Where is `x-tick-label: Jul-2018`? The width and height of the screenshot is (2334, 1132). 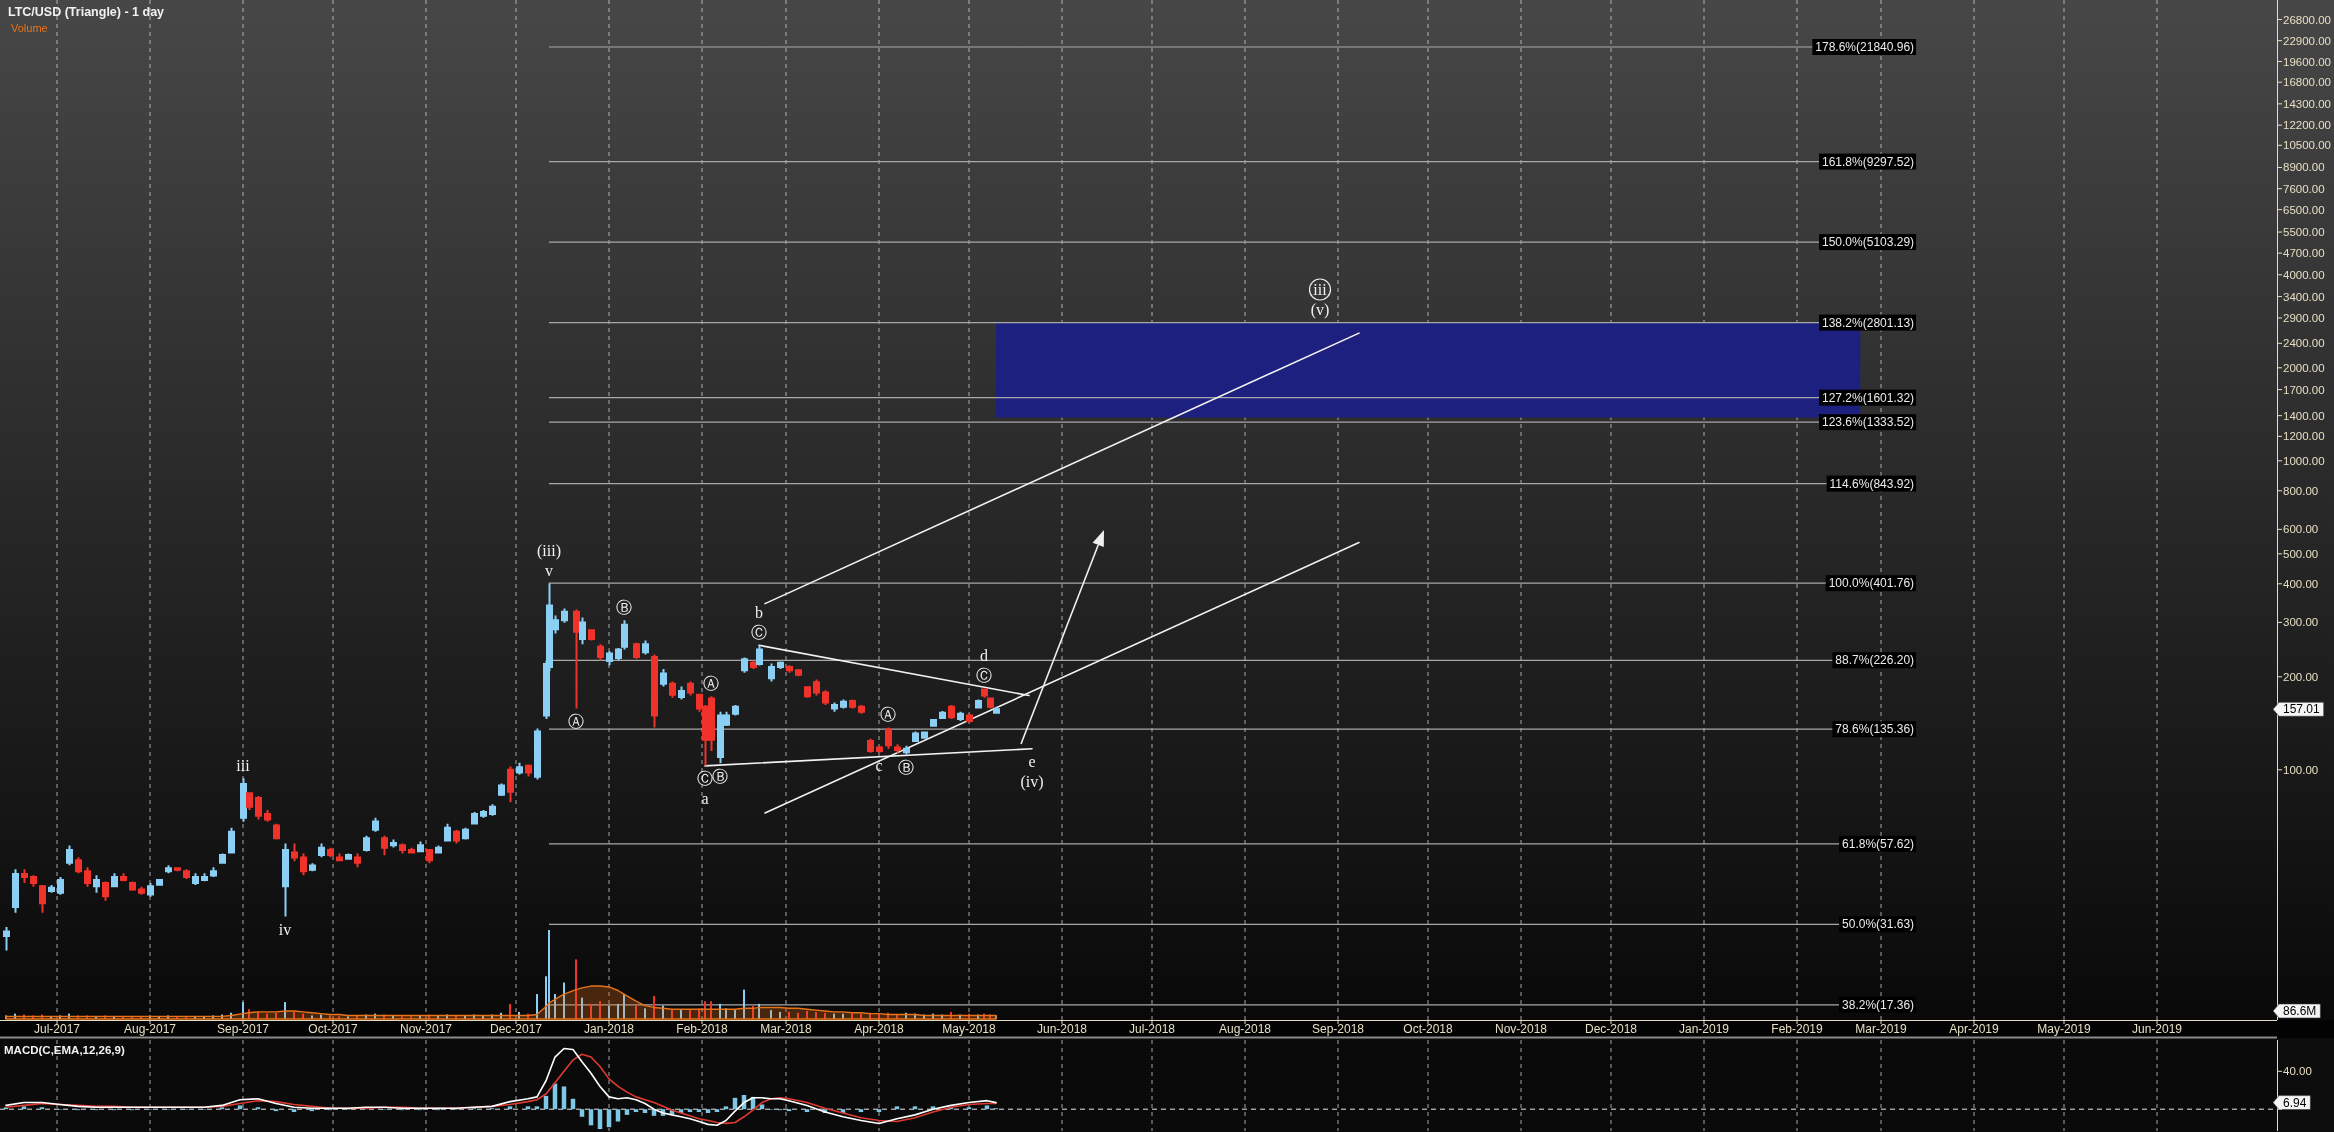 x-tick-label: Jul-2018 is located at coordinates (1152, 1029).